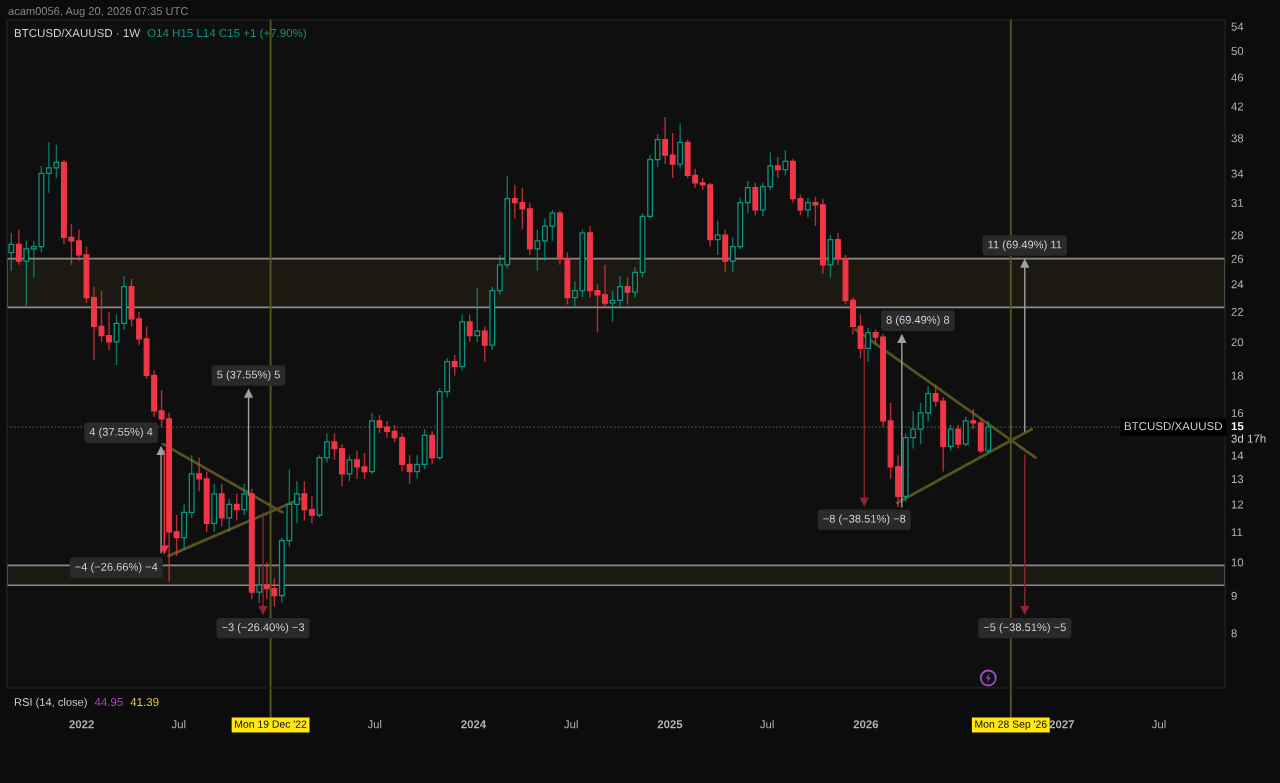 This screenshot has width=1280, height=783. What do you see at coordinates (271, 724) in the screenshot?
I see `ref-line-label: Mon 19 Dec '22` at bounding box center [271, 724].